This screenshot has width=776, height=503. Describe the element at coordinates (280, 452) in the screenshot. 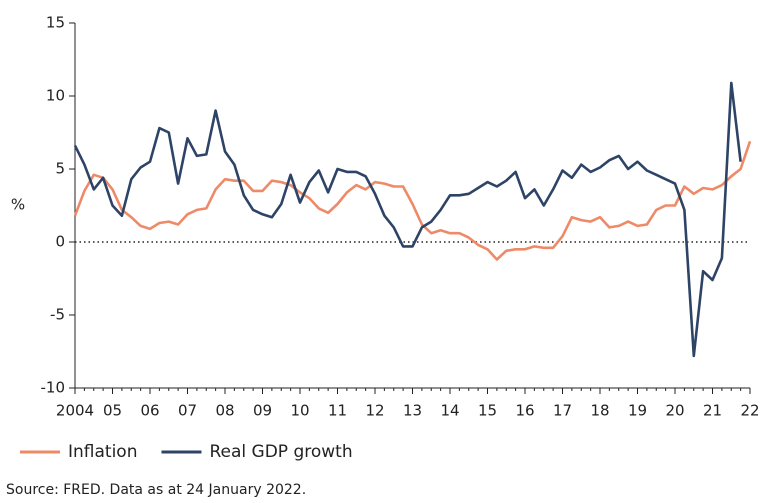

I see `legend-label: Real GDP growth` at that location.